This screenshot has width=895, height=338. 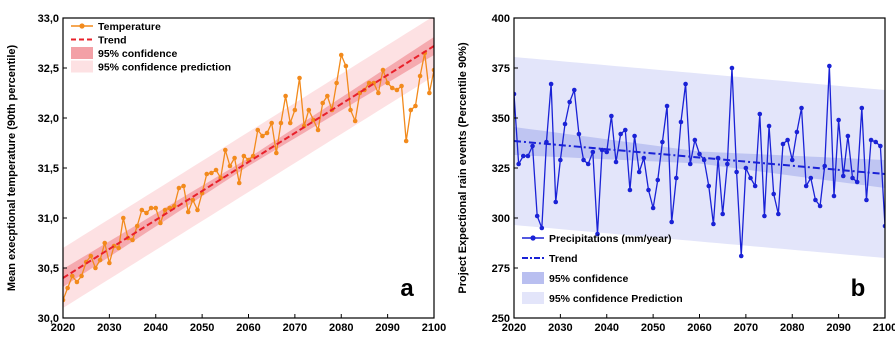 What do you see at coordinates (699, 157) in the screenshot?
I see `trend-line` at bounding box center [699, 157].